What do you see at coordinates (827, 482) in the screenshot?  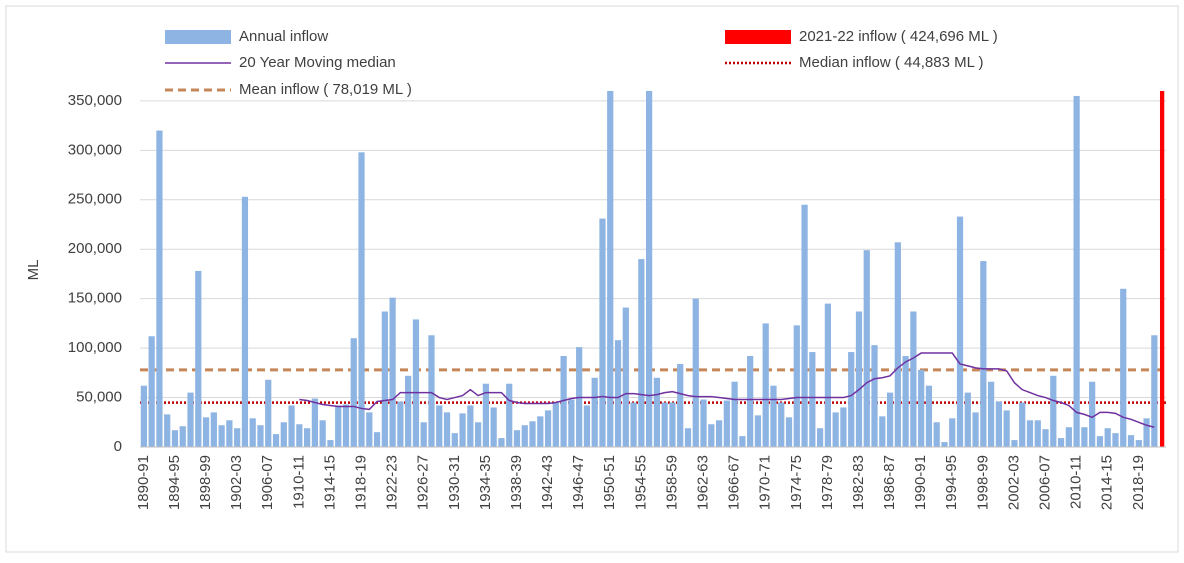 I see `x-tick-label: 1978-79` at bounding box center [827, 482].